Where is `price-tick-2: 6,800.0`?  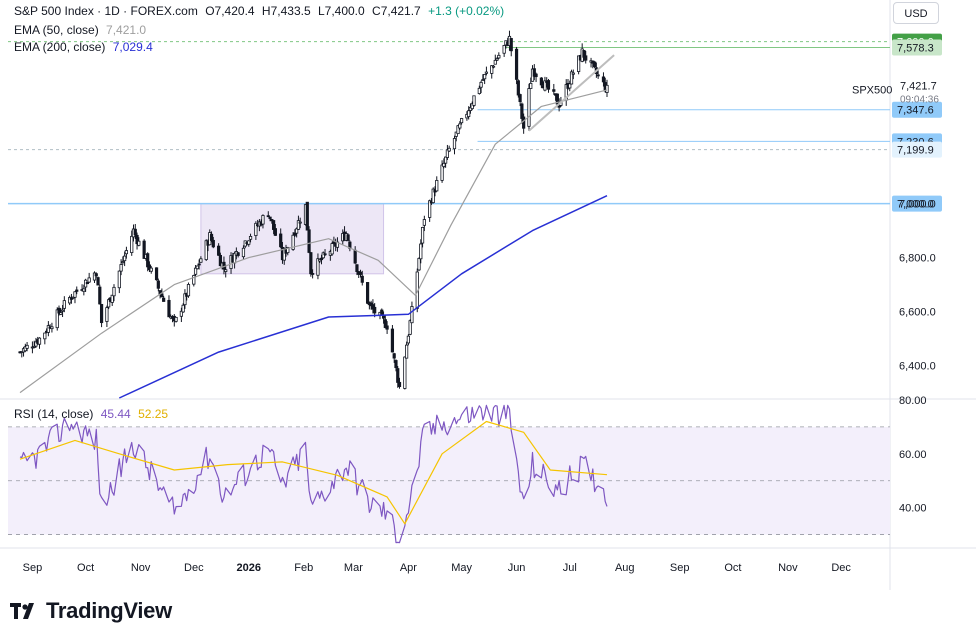
price-tick-2: 6,800.0 is located at coordinates (917, 259).